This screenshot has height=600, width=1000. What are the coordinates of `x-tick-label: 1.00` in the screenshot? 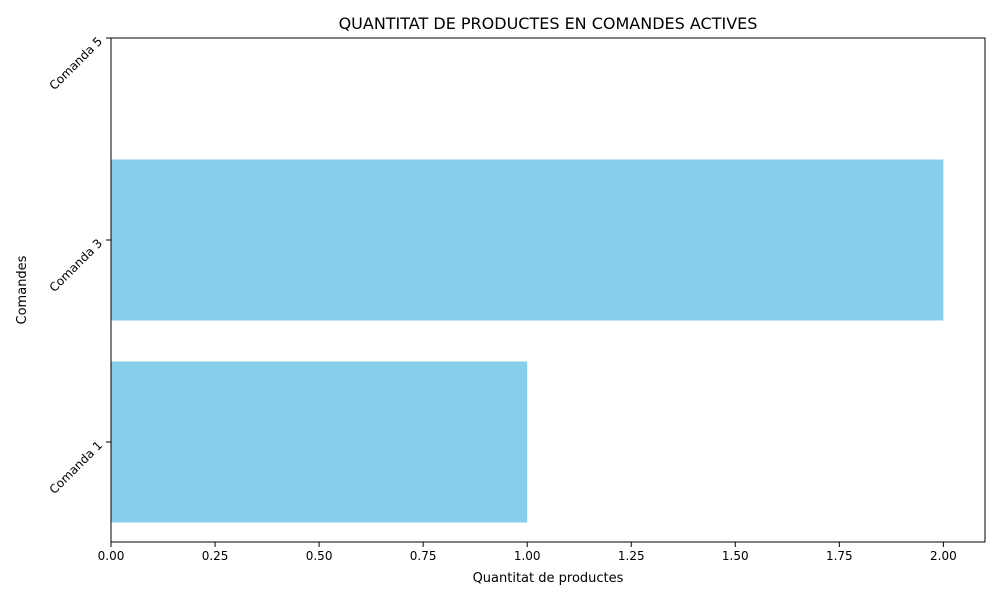 It's located at (527, 556).